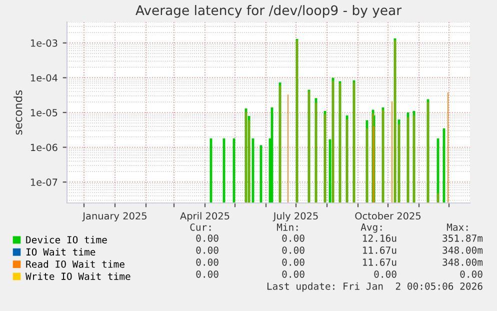  Describe the element at coordinates (66, 240) in the screenshot. I see `legend-label: Device IO time` at that location.